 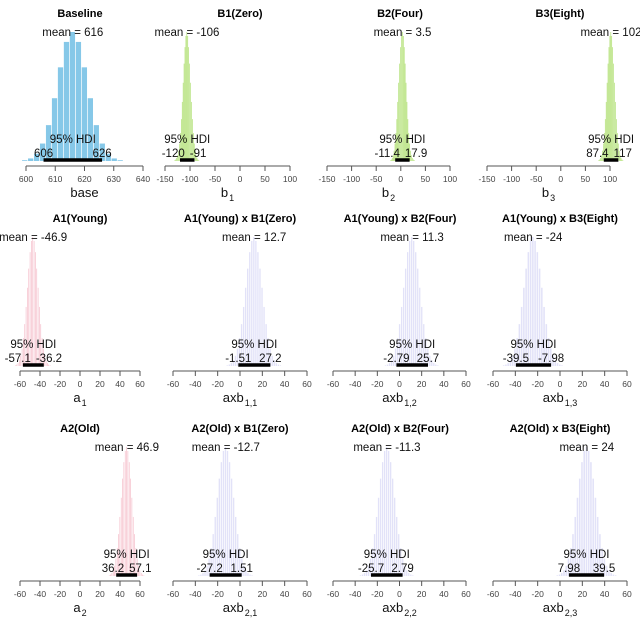 I want to click on x-axis-label-subscript: 1, so click(x=84, y=403).